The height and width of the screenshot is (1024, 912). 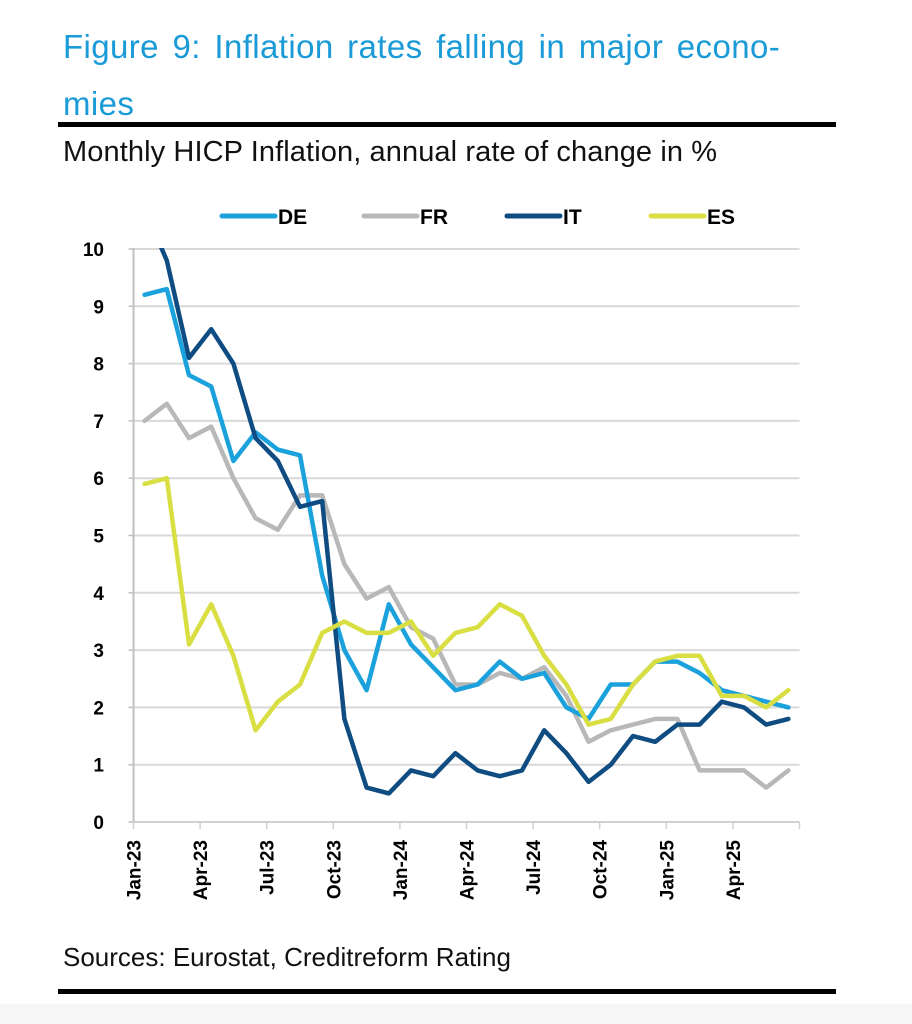 I want to click on y-tick-label: 10, so click(x=93, y=250).